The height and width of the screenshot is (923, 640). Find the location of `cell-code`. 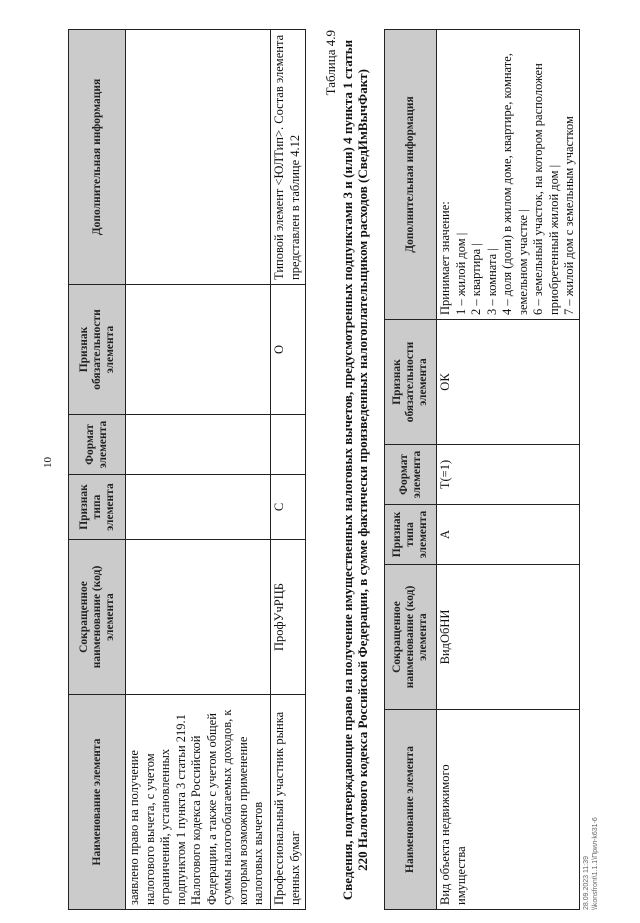

cell-code is located at coordinates (198, 617).